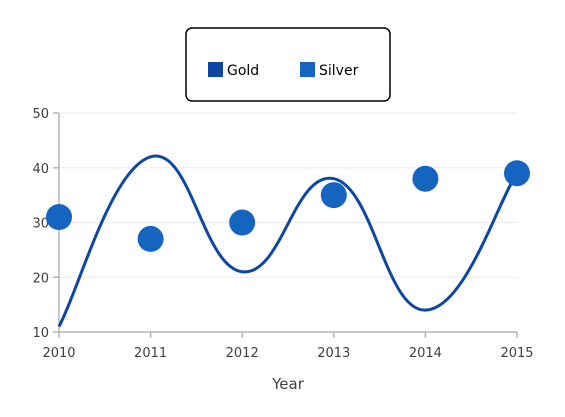  Describe the element at coordinates (40, 278) in the screenshot. I see `y-tick-label: 20` at that location.